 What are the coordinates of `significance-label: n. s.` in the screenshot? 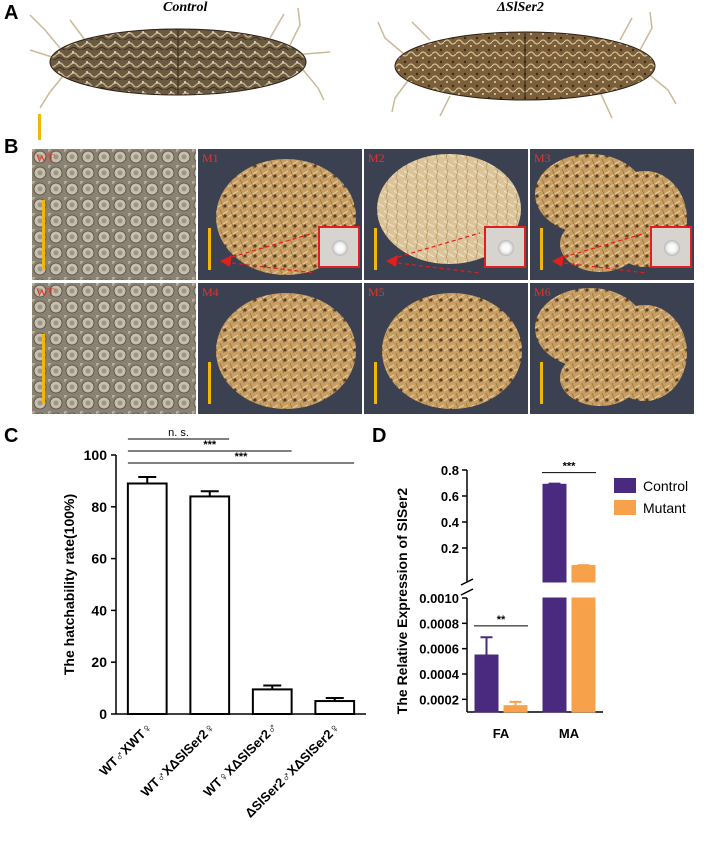 It's located at (178, 434).